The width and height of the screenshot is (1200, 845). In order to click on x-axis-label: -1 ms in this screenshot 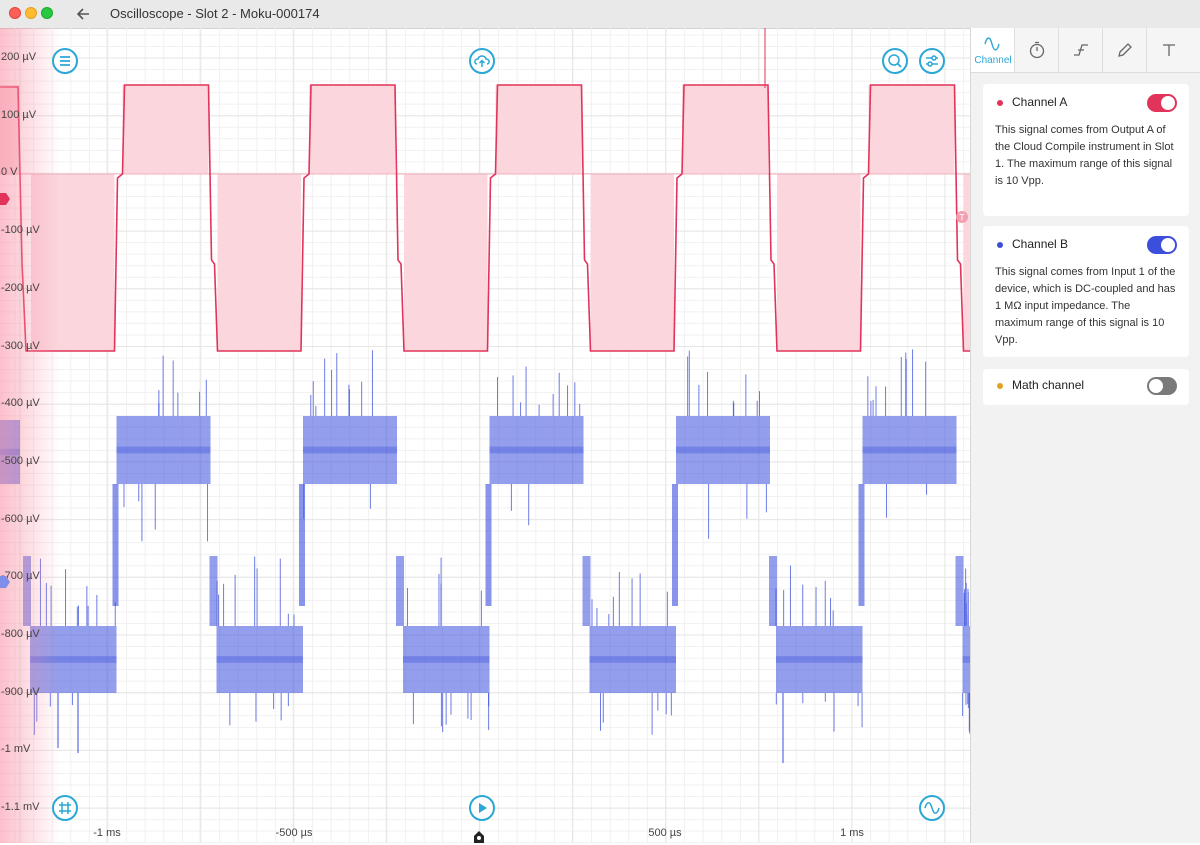, I will do `click(107, 833)`.